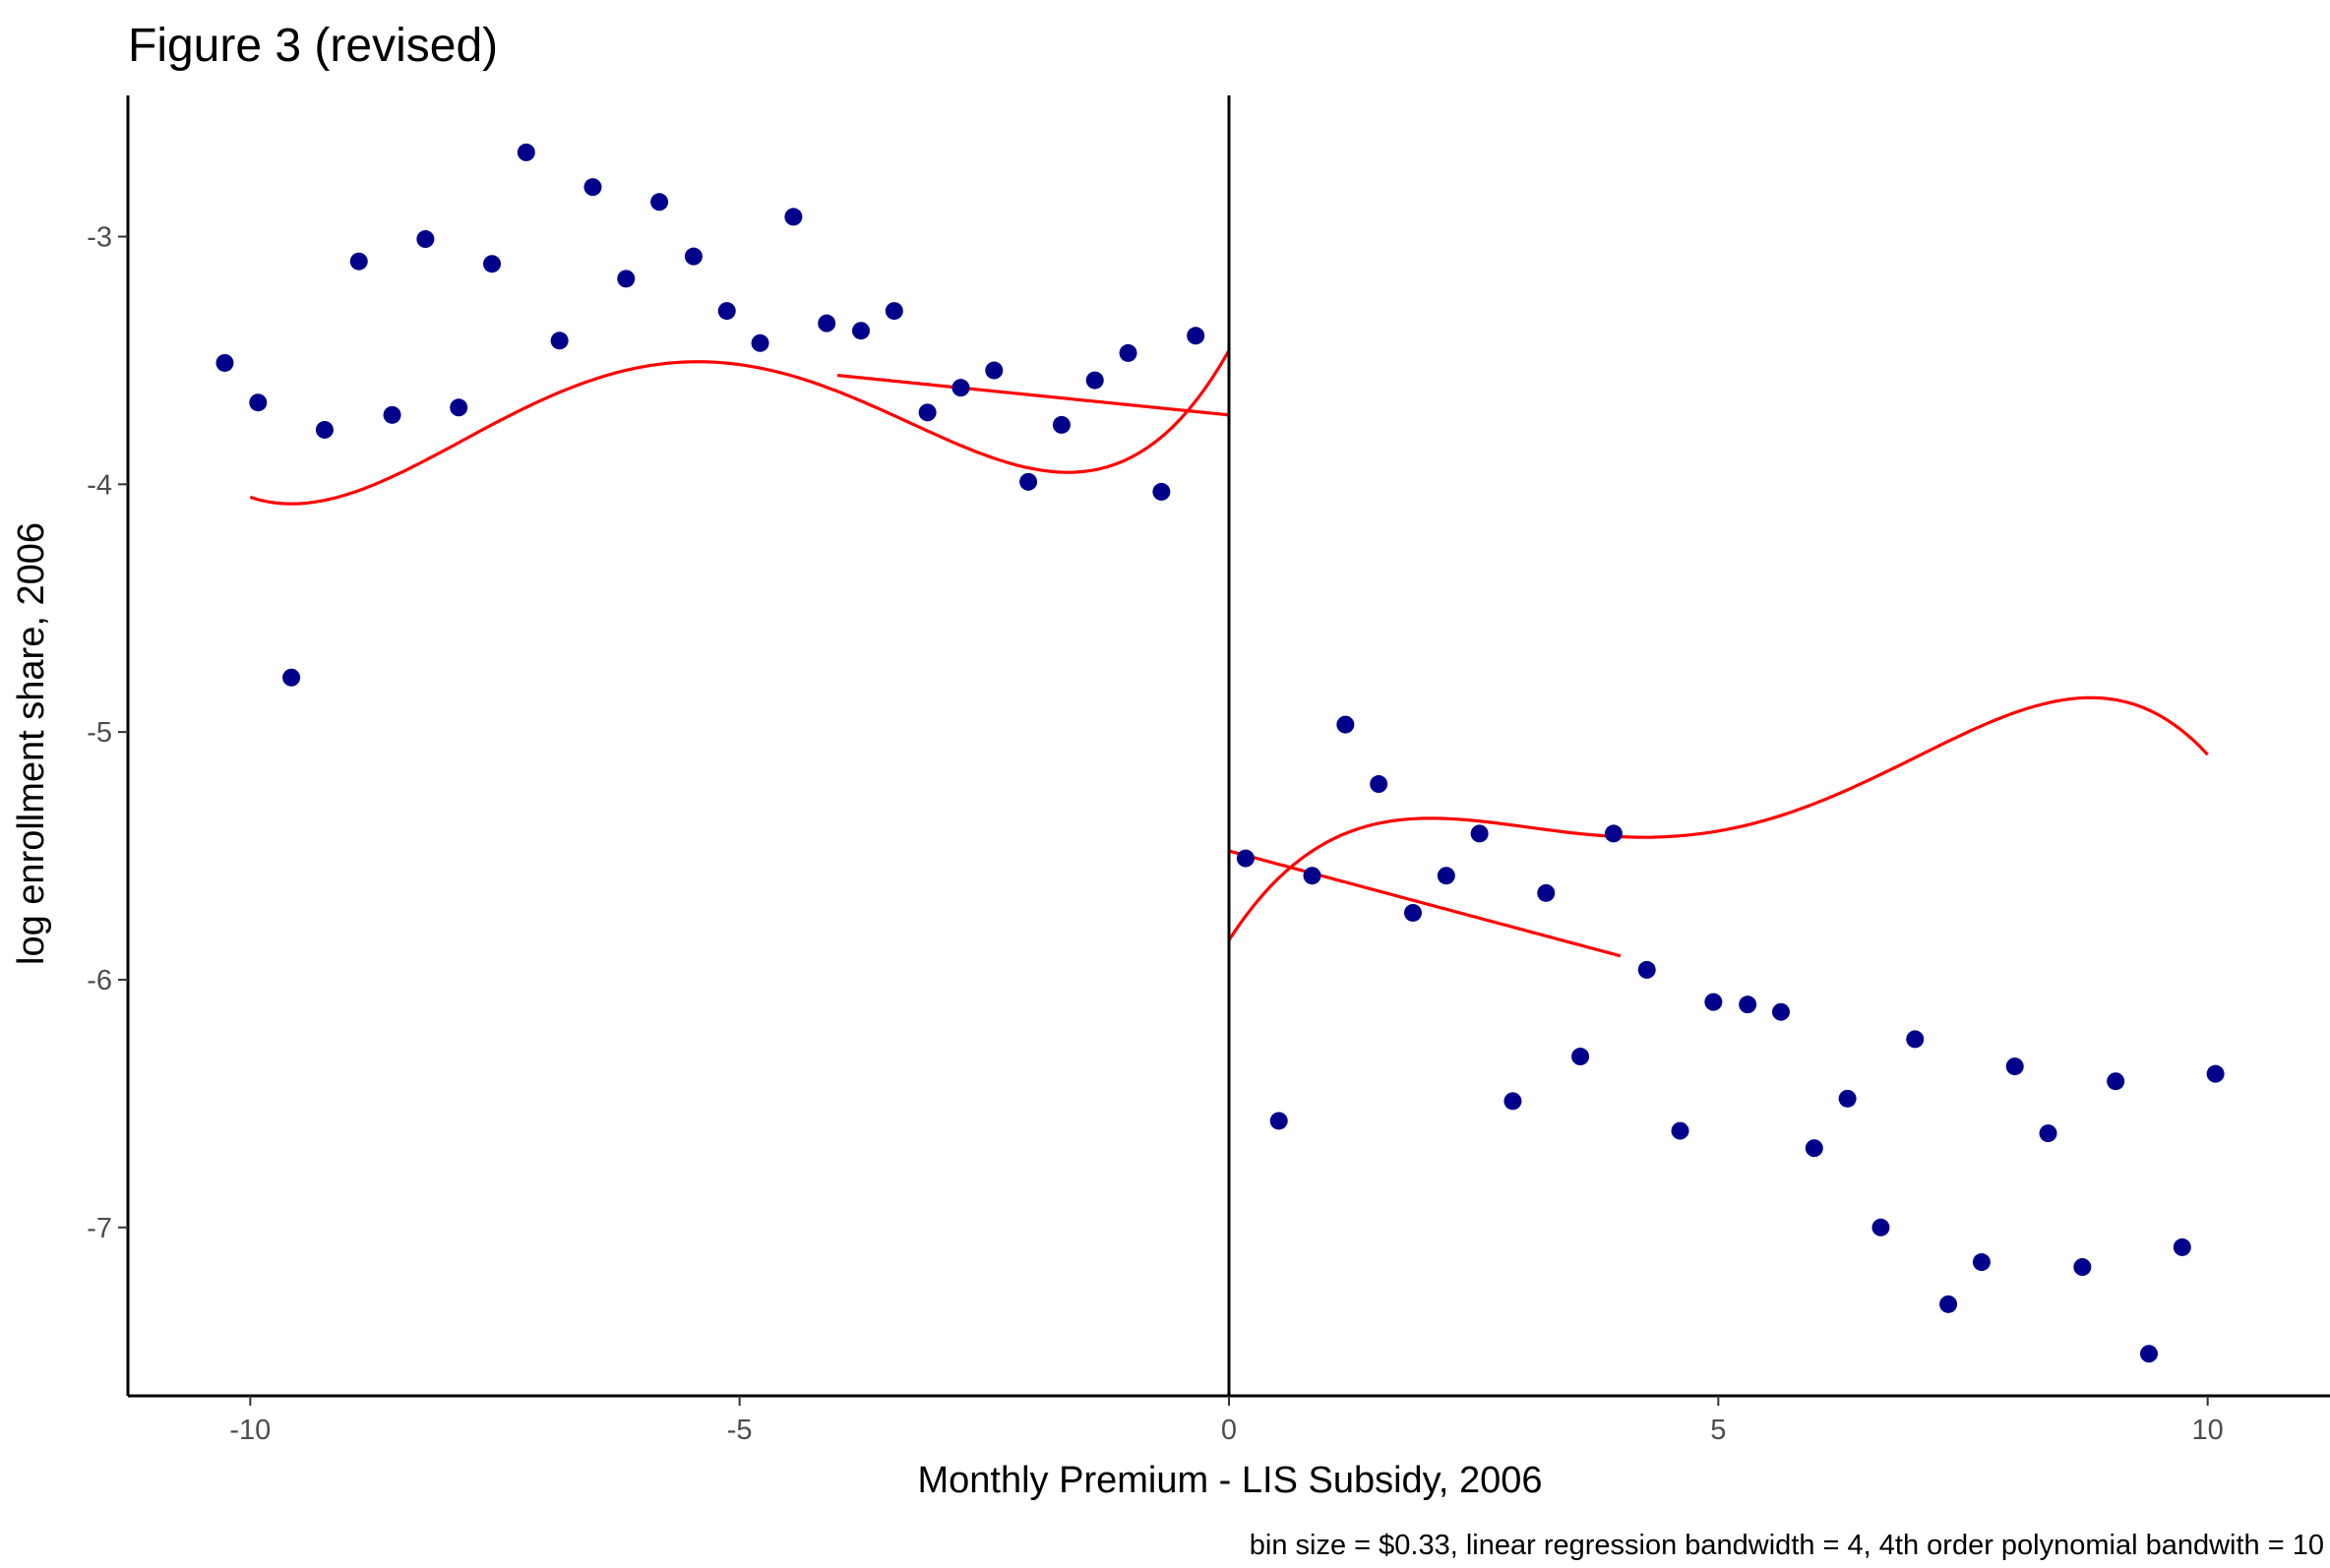 The width and height of the screenshot is (2330, 1568). I want to click on y-tick-label: -5, so click(100, 733).